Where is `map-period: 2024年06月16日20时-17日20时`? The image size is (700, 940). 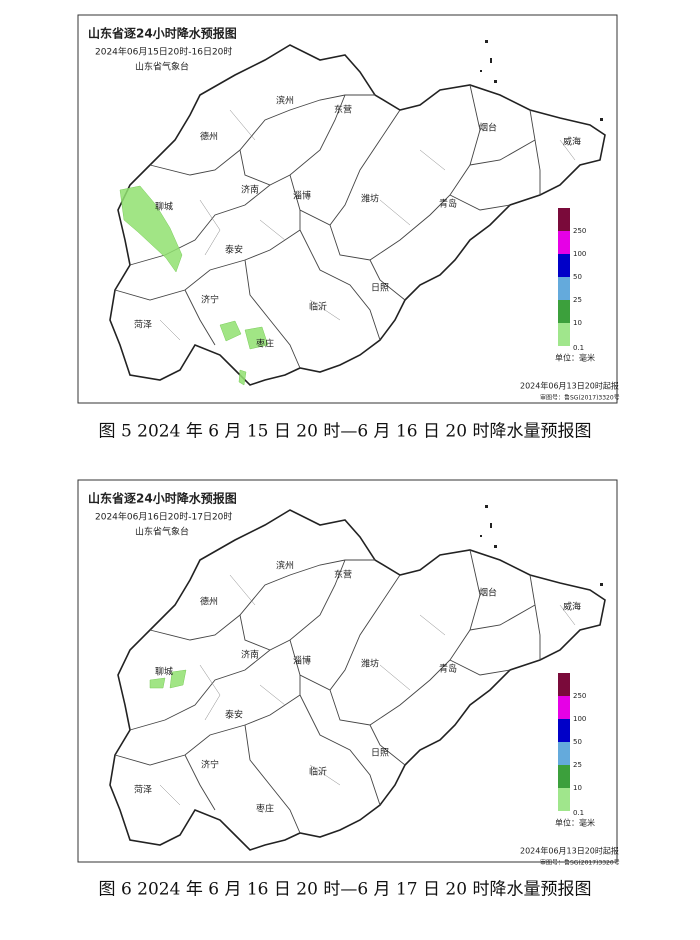
map-period: 2024年06月16日20时-17日20时 is located at coordinates (163, 517).